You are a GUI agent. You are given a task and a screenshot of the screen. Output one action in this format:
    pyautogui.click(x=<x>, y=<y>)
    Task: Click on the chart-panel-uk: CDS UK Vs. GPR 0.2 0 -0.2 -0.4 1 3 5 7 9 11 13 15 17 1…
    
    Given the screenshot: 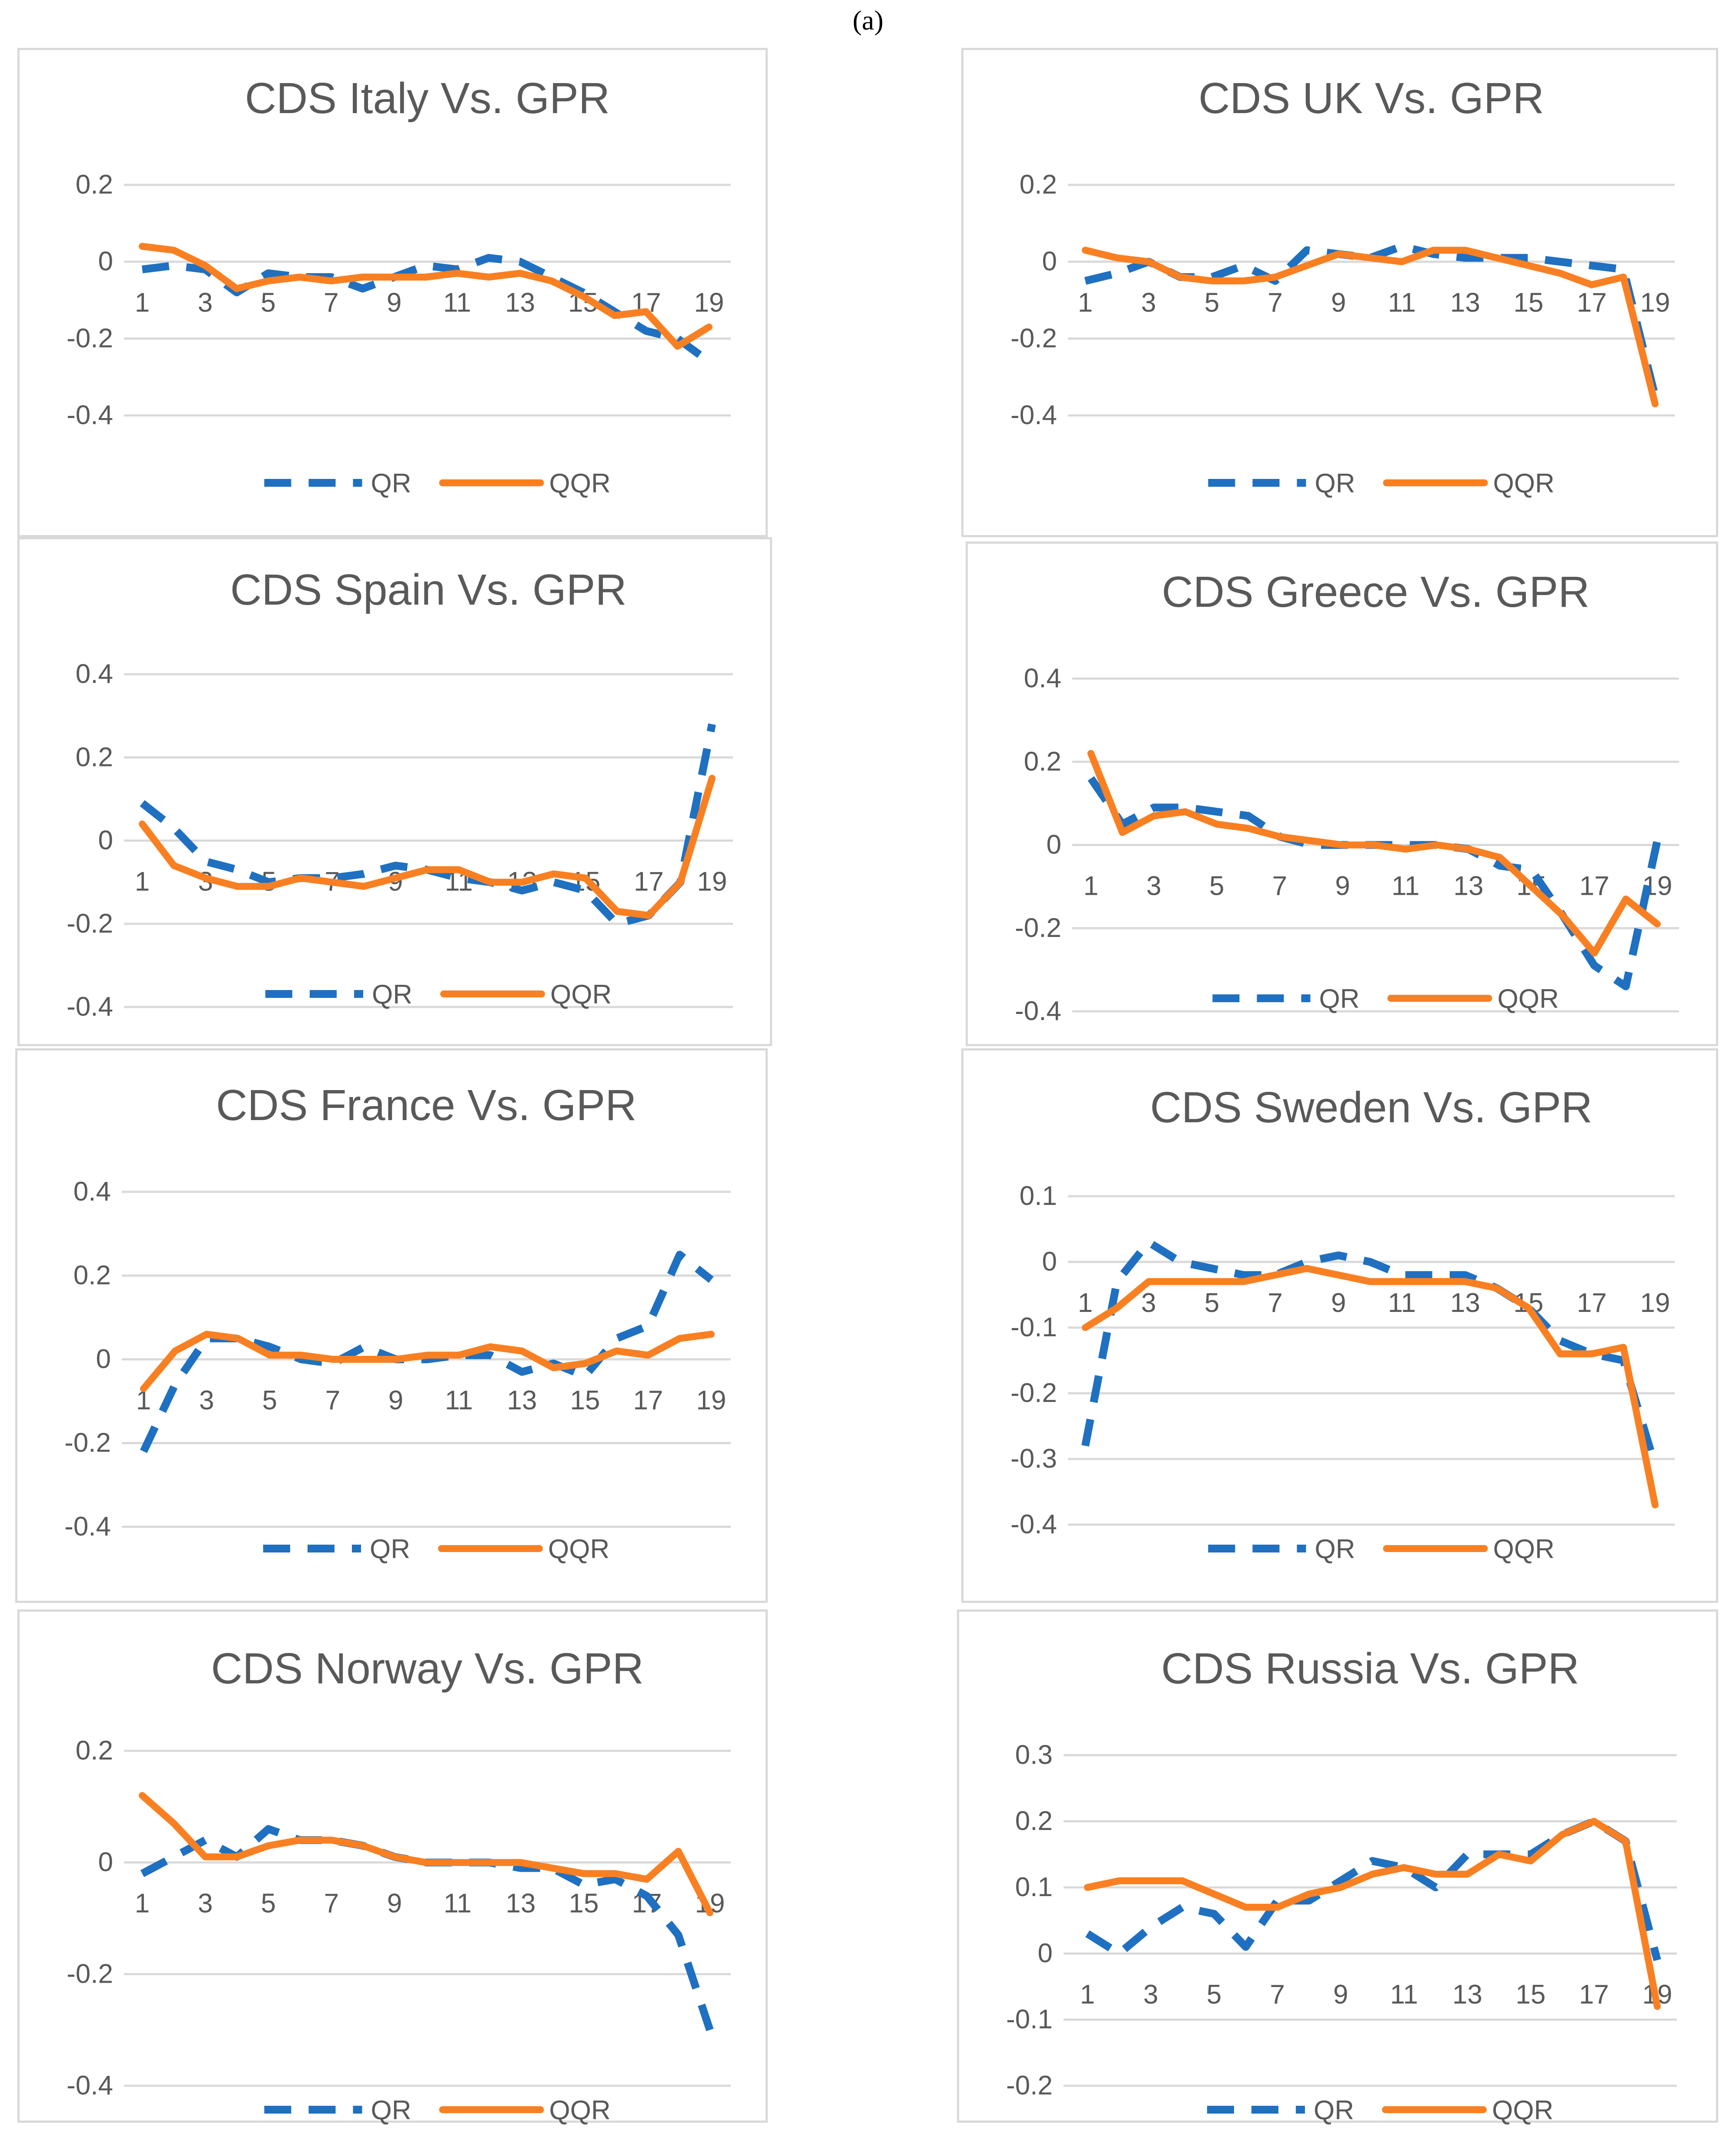 What is the action you would take?
    pyautogui.click(x=1339, y=292)
    